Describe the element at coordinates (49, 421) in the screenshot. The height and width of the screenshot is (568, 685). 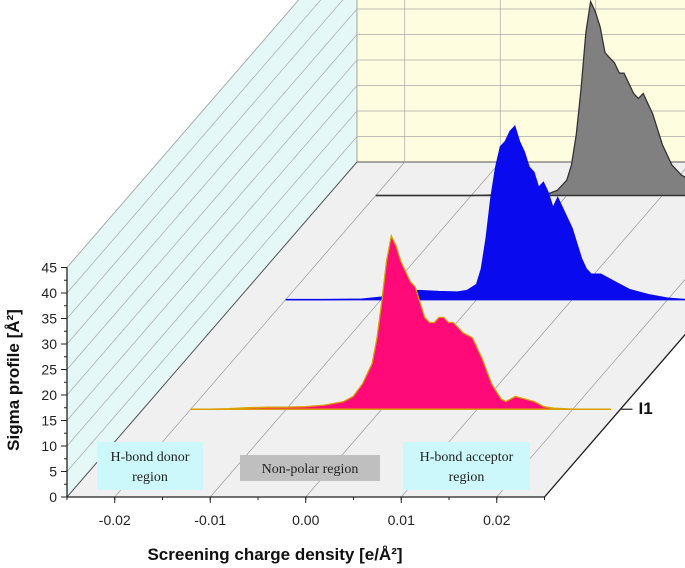
I see `y-tick-label: 15` at that location.